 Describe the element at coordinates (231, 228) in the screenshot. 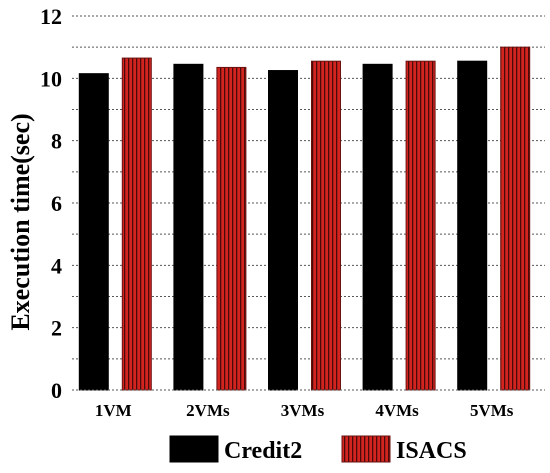

I see `bar-isacs-2vms` at that location.